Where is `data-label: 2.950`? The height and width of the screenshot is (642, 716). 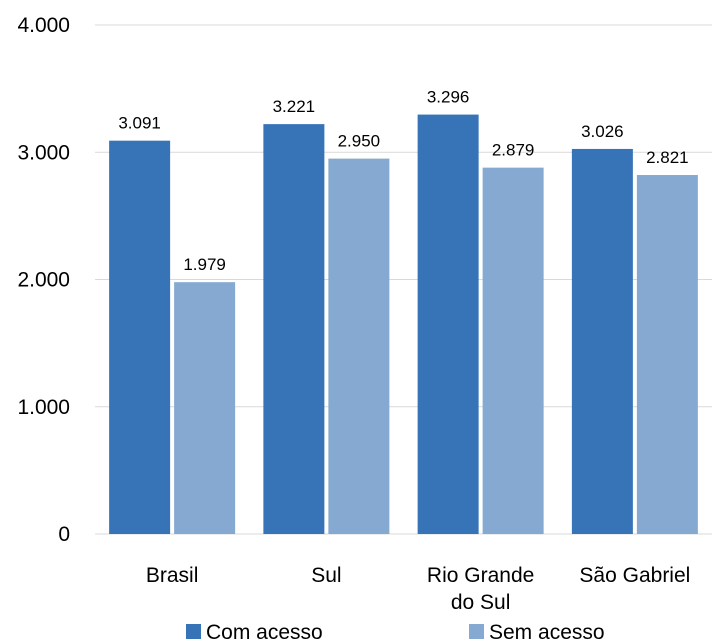 data-label: 2.950 is located at coordinates (359, 141).